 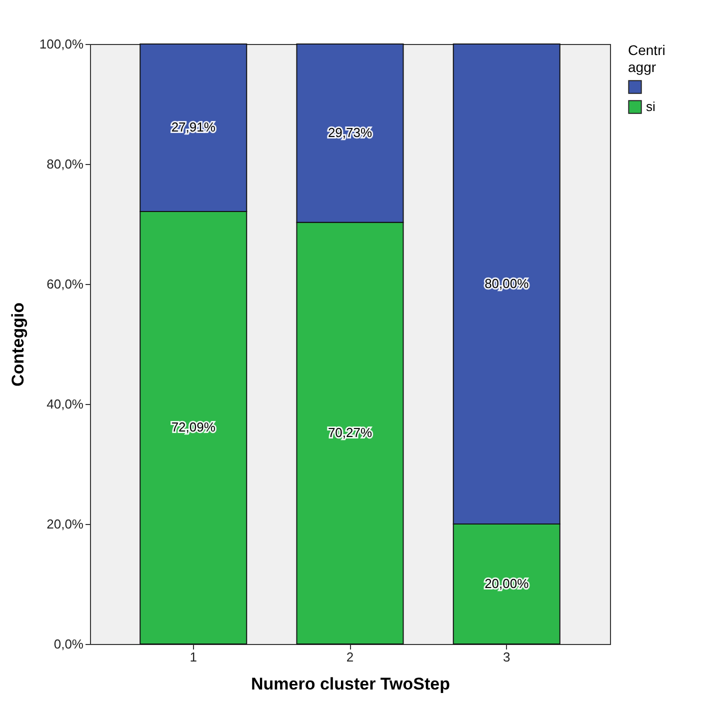 What do you see at coordinates (507, 583) in the screenshot?
I see `data-label: 20,00%` at bounding box center [507, 583].